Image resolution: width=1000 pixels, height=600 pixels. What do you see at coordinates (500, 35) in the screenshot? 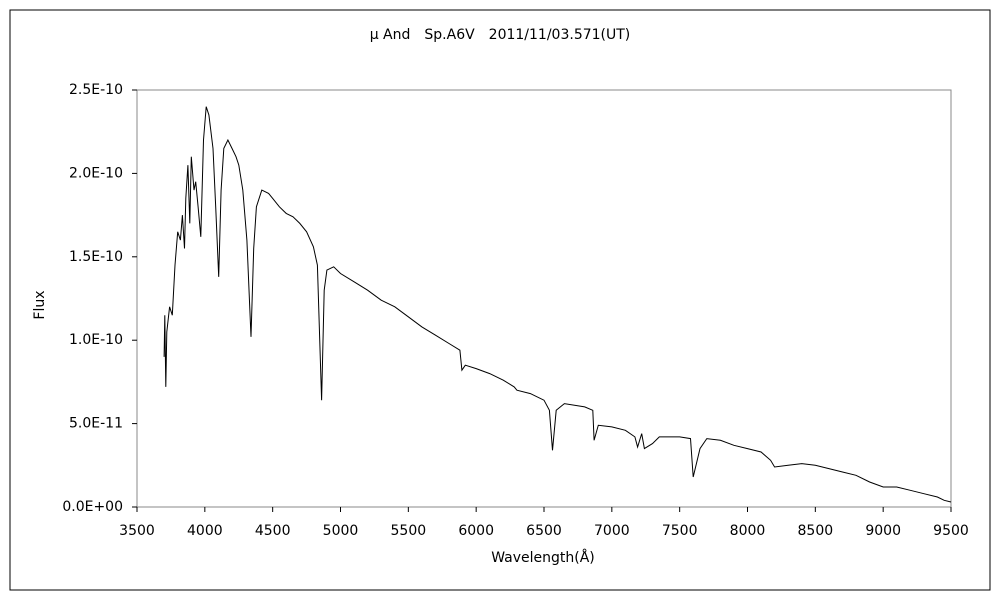
I see `chart-title: μ And Sp.A6V 2011/11/03.571(UT)` at bounding box center [500, 35].